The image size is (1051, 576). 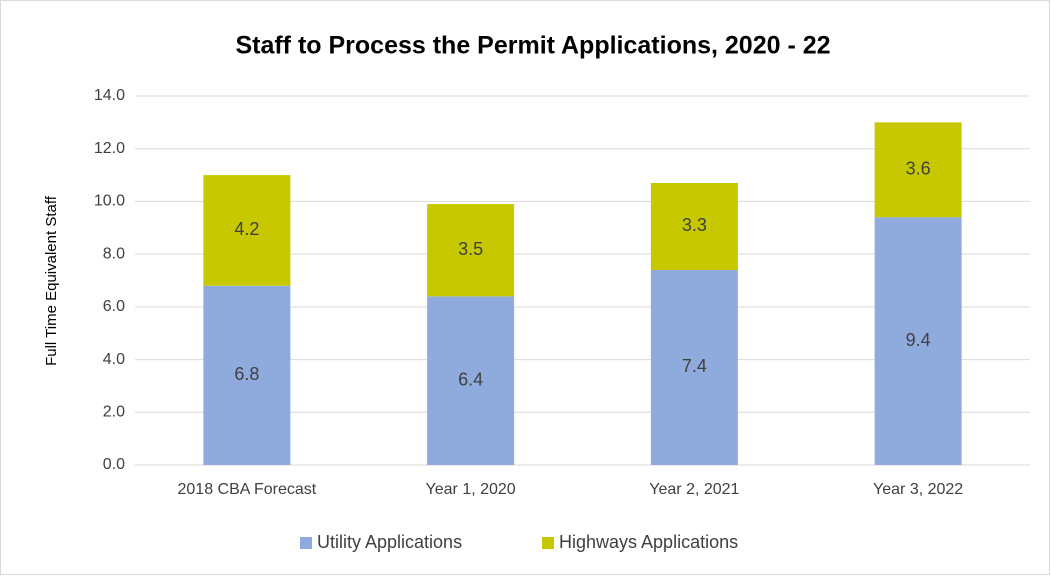 I want to click on data-label: 9.4, so click(x=918, y=340).